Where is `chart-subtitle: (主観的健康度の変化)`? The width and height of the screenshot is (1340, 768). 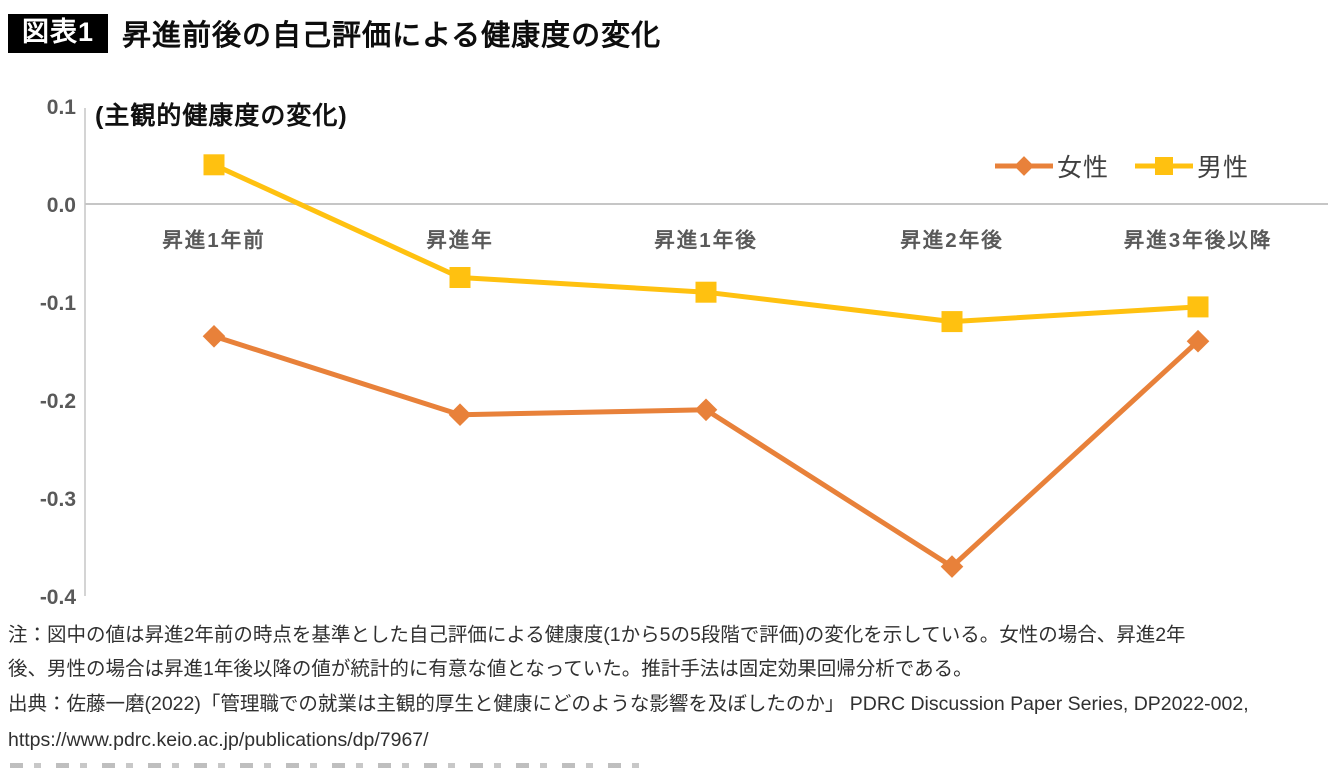 chart-subtitle: (主観的健康度の変化) is located at coordinates (221, 116).